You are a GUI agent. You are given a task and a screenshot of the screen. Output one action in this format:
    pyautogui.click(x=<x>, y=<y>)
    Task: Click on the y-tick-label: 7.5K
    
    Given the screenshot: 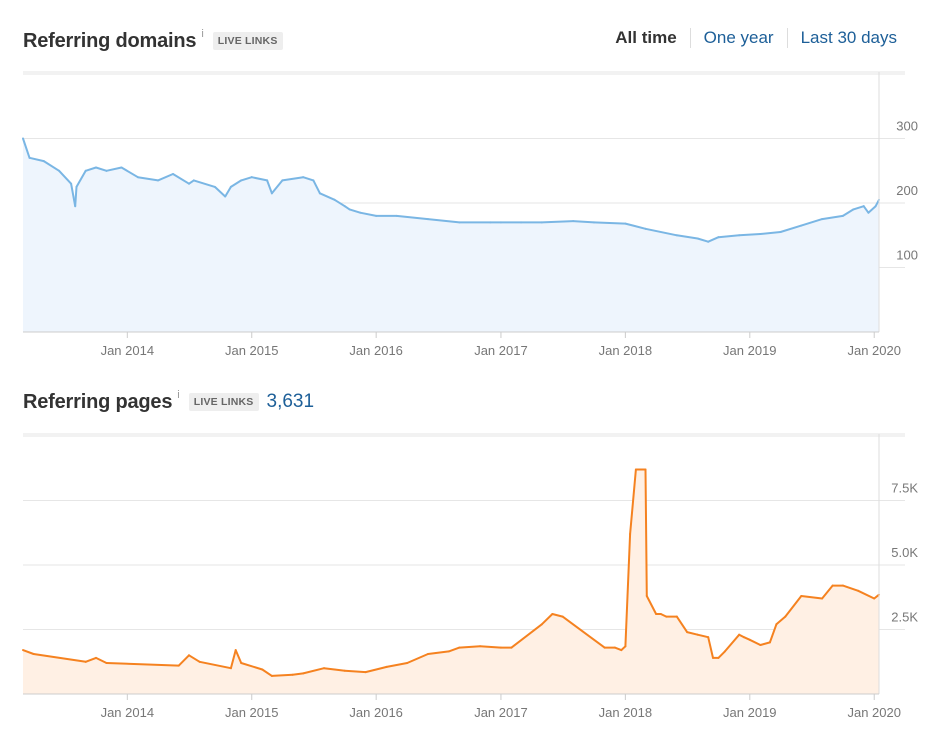 What is the action you would take?
    pyautogui.click(x=904, y=488)
    